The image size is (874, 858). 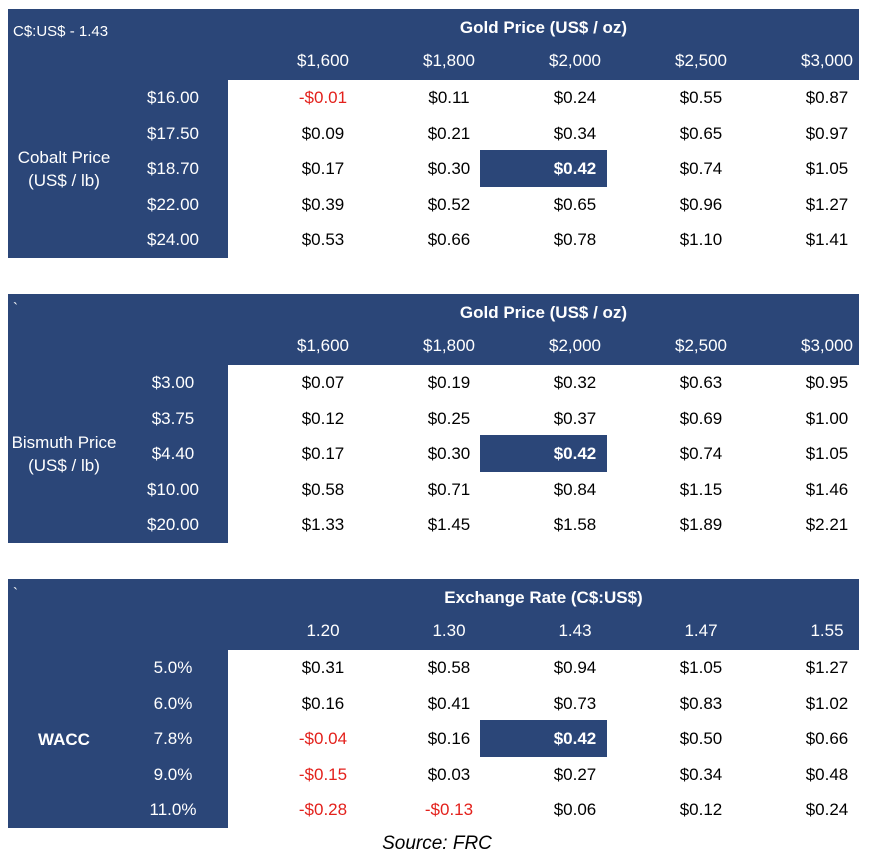 What do you see at coordinates (173, 382) in the screenshot?
I see `row-label: $3.00` at bounding box center [173, 382].